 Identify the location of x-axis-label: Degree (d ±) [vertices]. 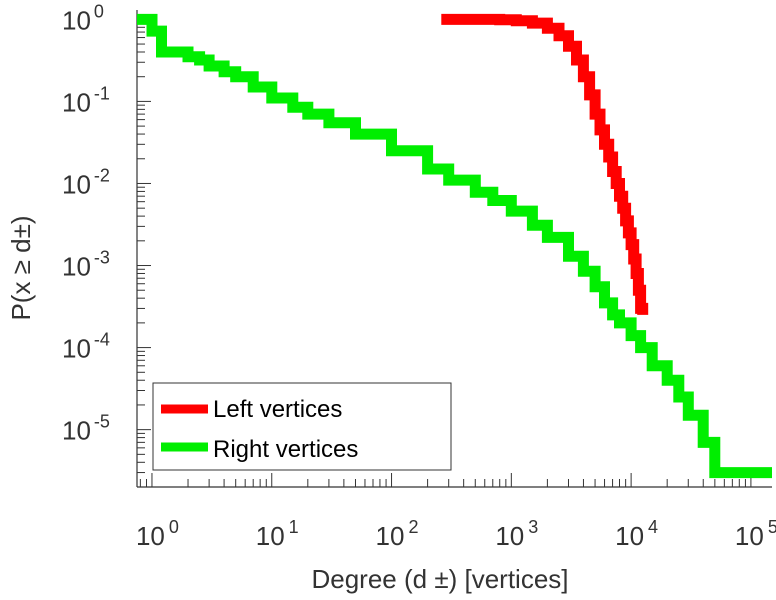
(439, 579).